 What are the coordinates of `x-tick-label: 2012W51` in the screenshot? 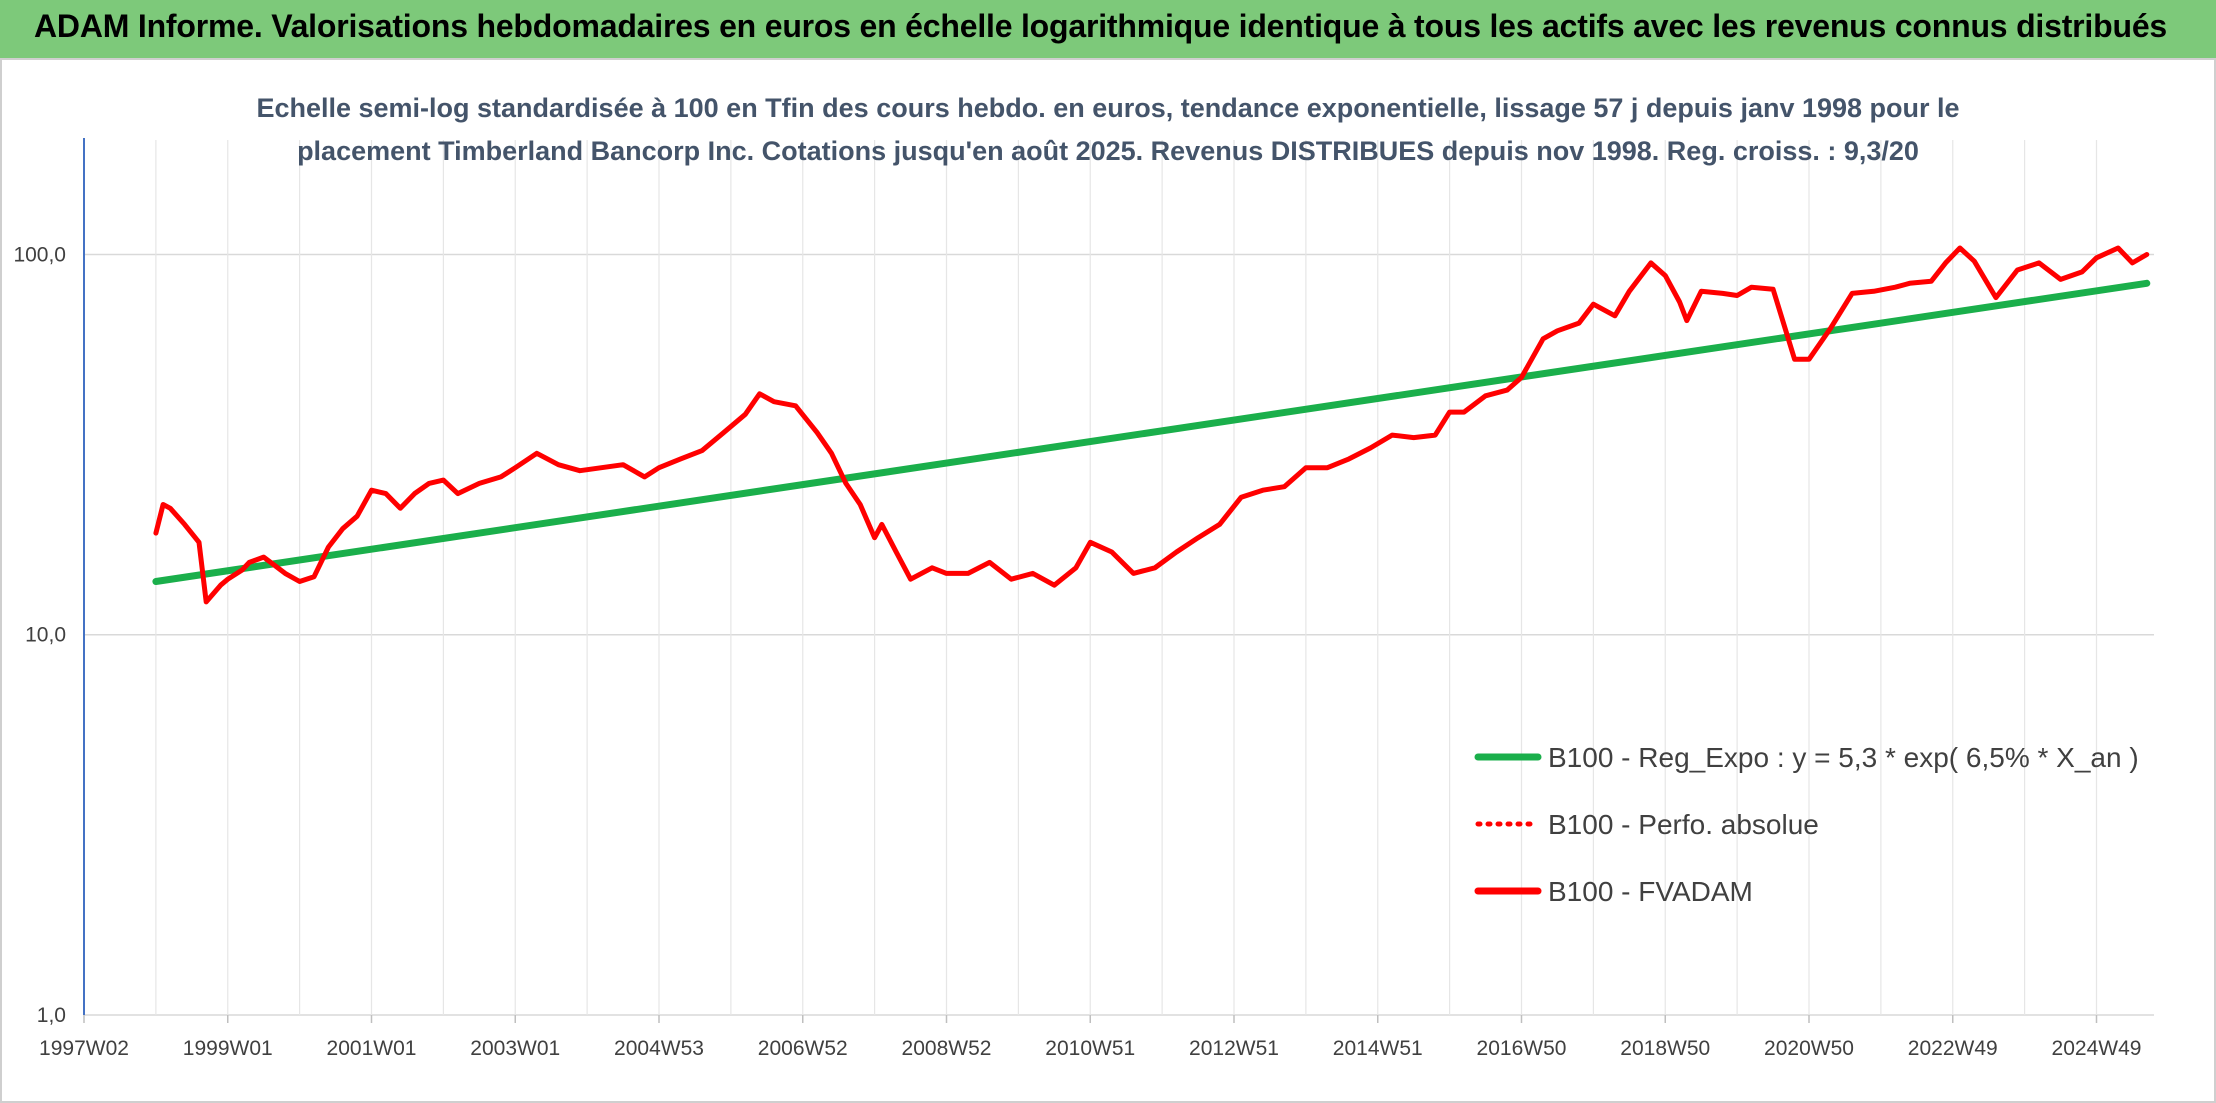 It's located at (1234, 1048).